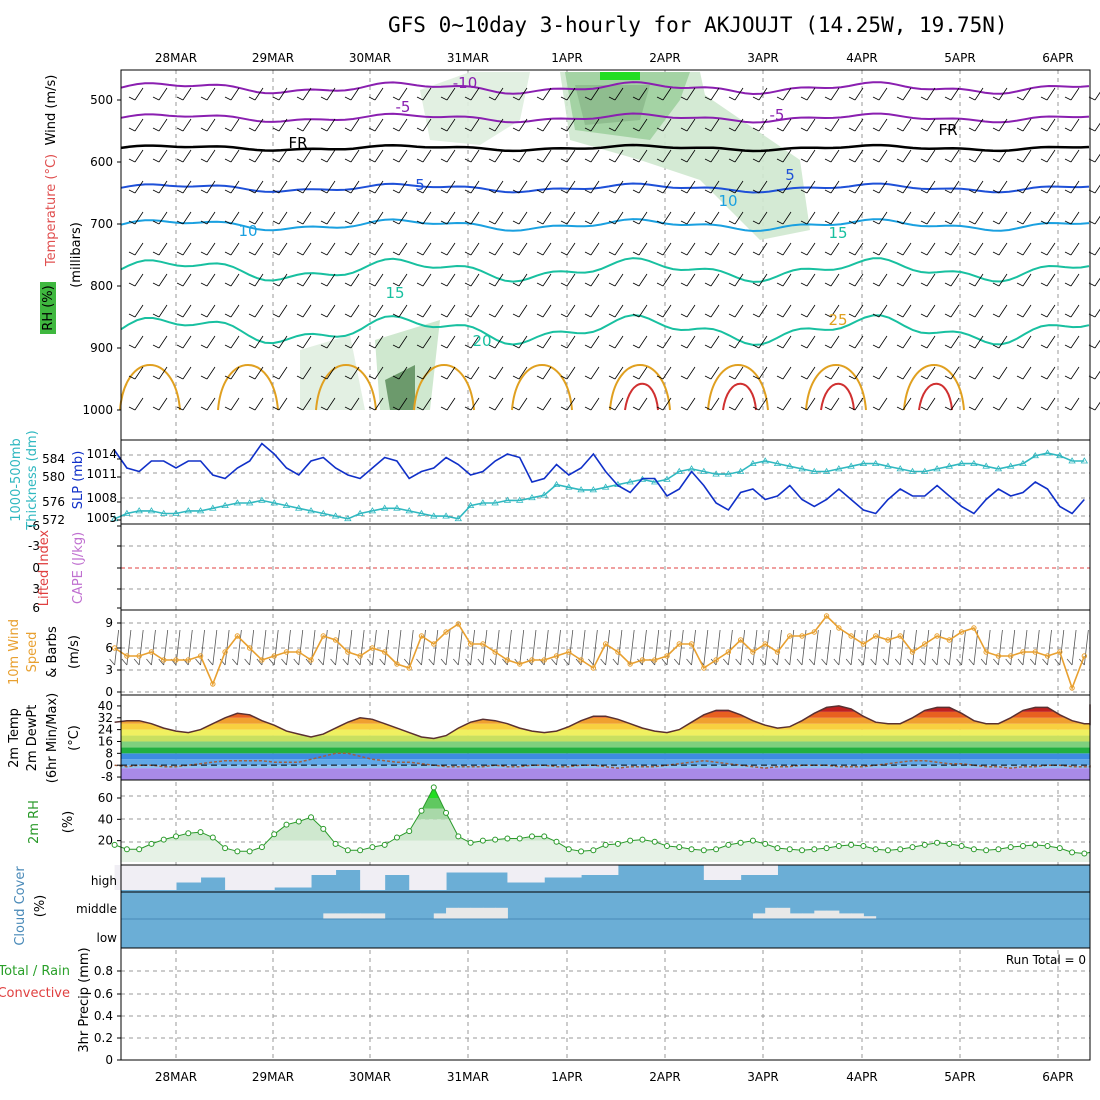 The width and height of the screenshot is (1100, 1100). What do you see at coordinates (103, 971) in the screenshot?
I see `y-tick-label: 0.8` at bounding box center [103, 971].